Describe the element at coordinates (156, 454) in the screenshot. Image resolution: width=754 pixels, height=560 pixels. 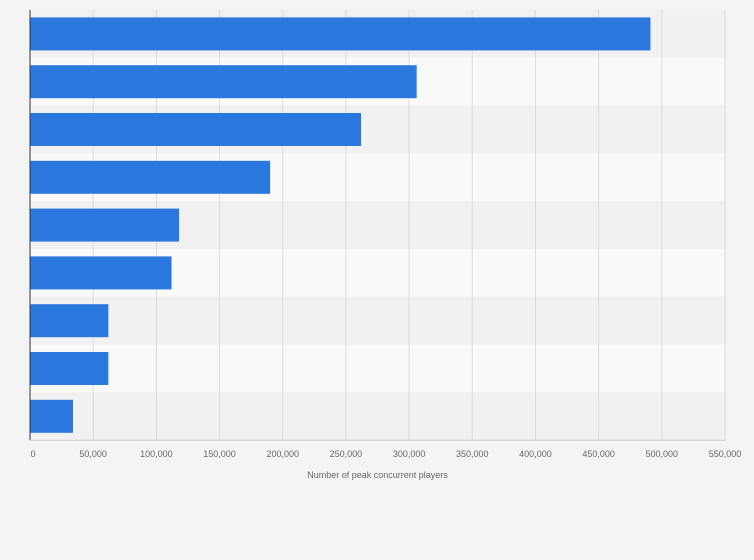
I see `x-tick-label: 100,000` at that location.